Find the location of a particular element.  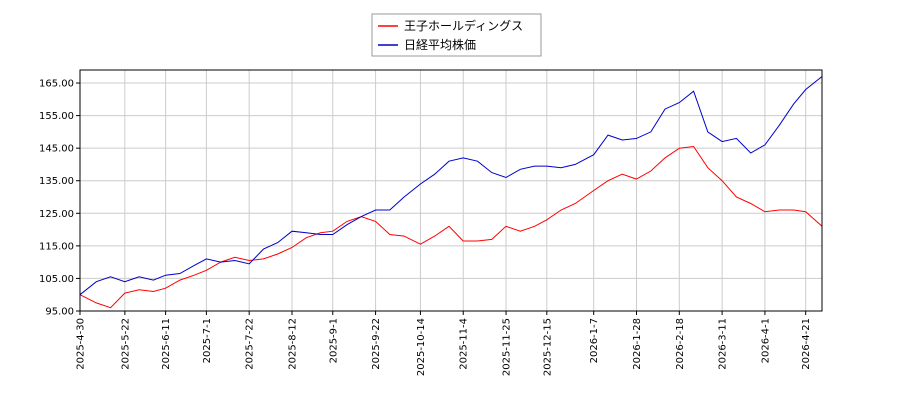

x-tick-label: 2026-1-7 is located at coordinates (594, 340).